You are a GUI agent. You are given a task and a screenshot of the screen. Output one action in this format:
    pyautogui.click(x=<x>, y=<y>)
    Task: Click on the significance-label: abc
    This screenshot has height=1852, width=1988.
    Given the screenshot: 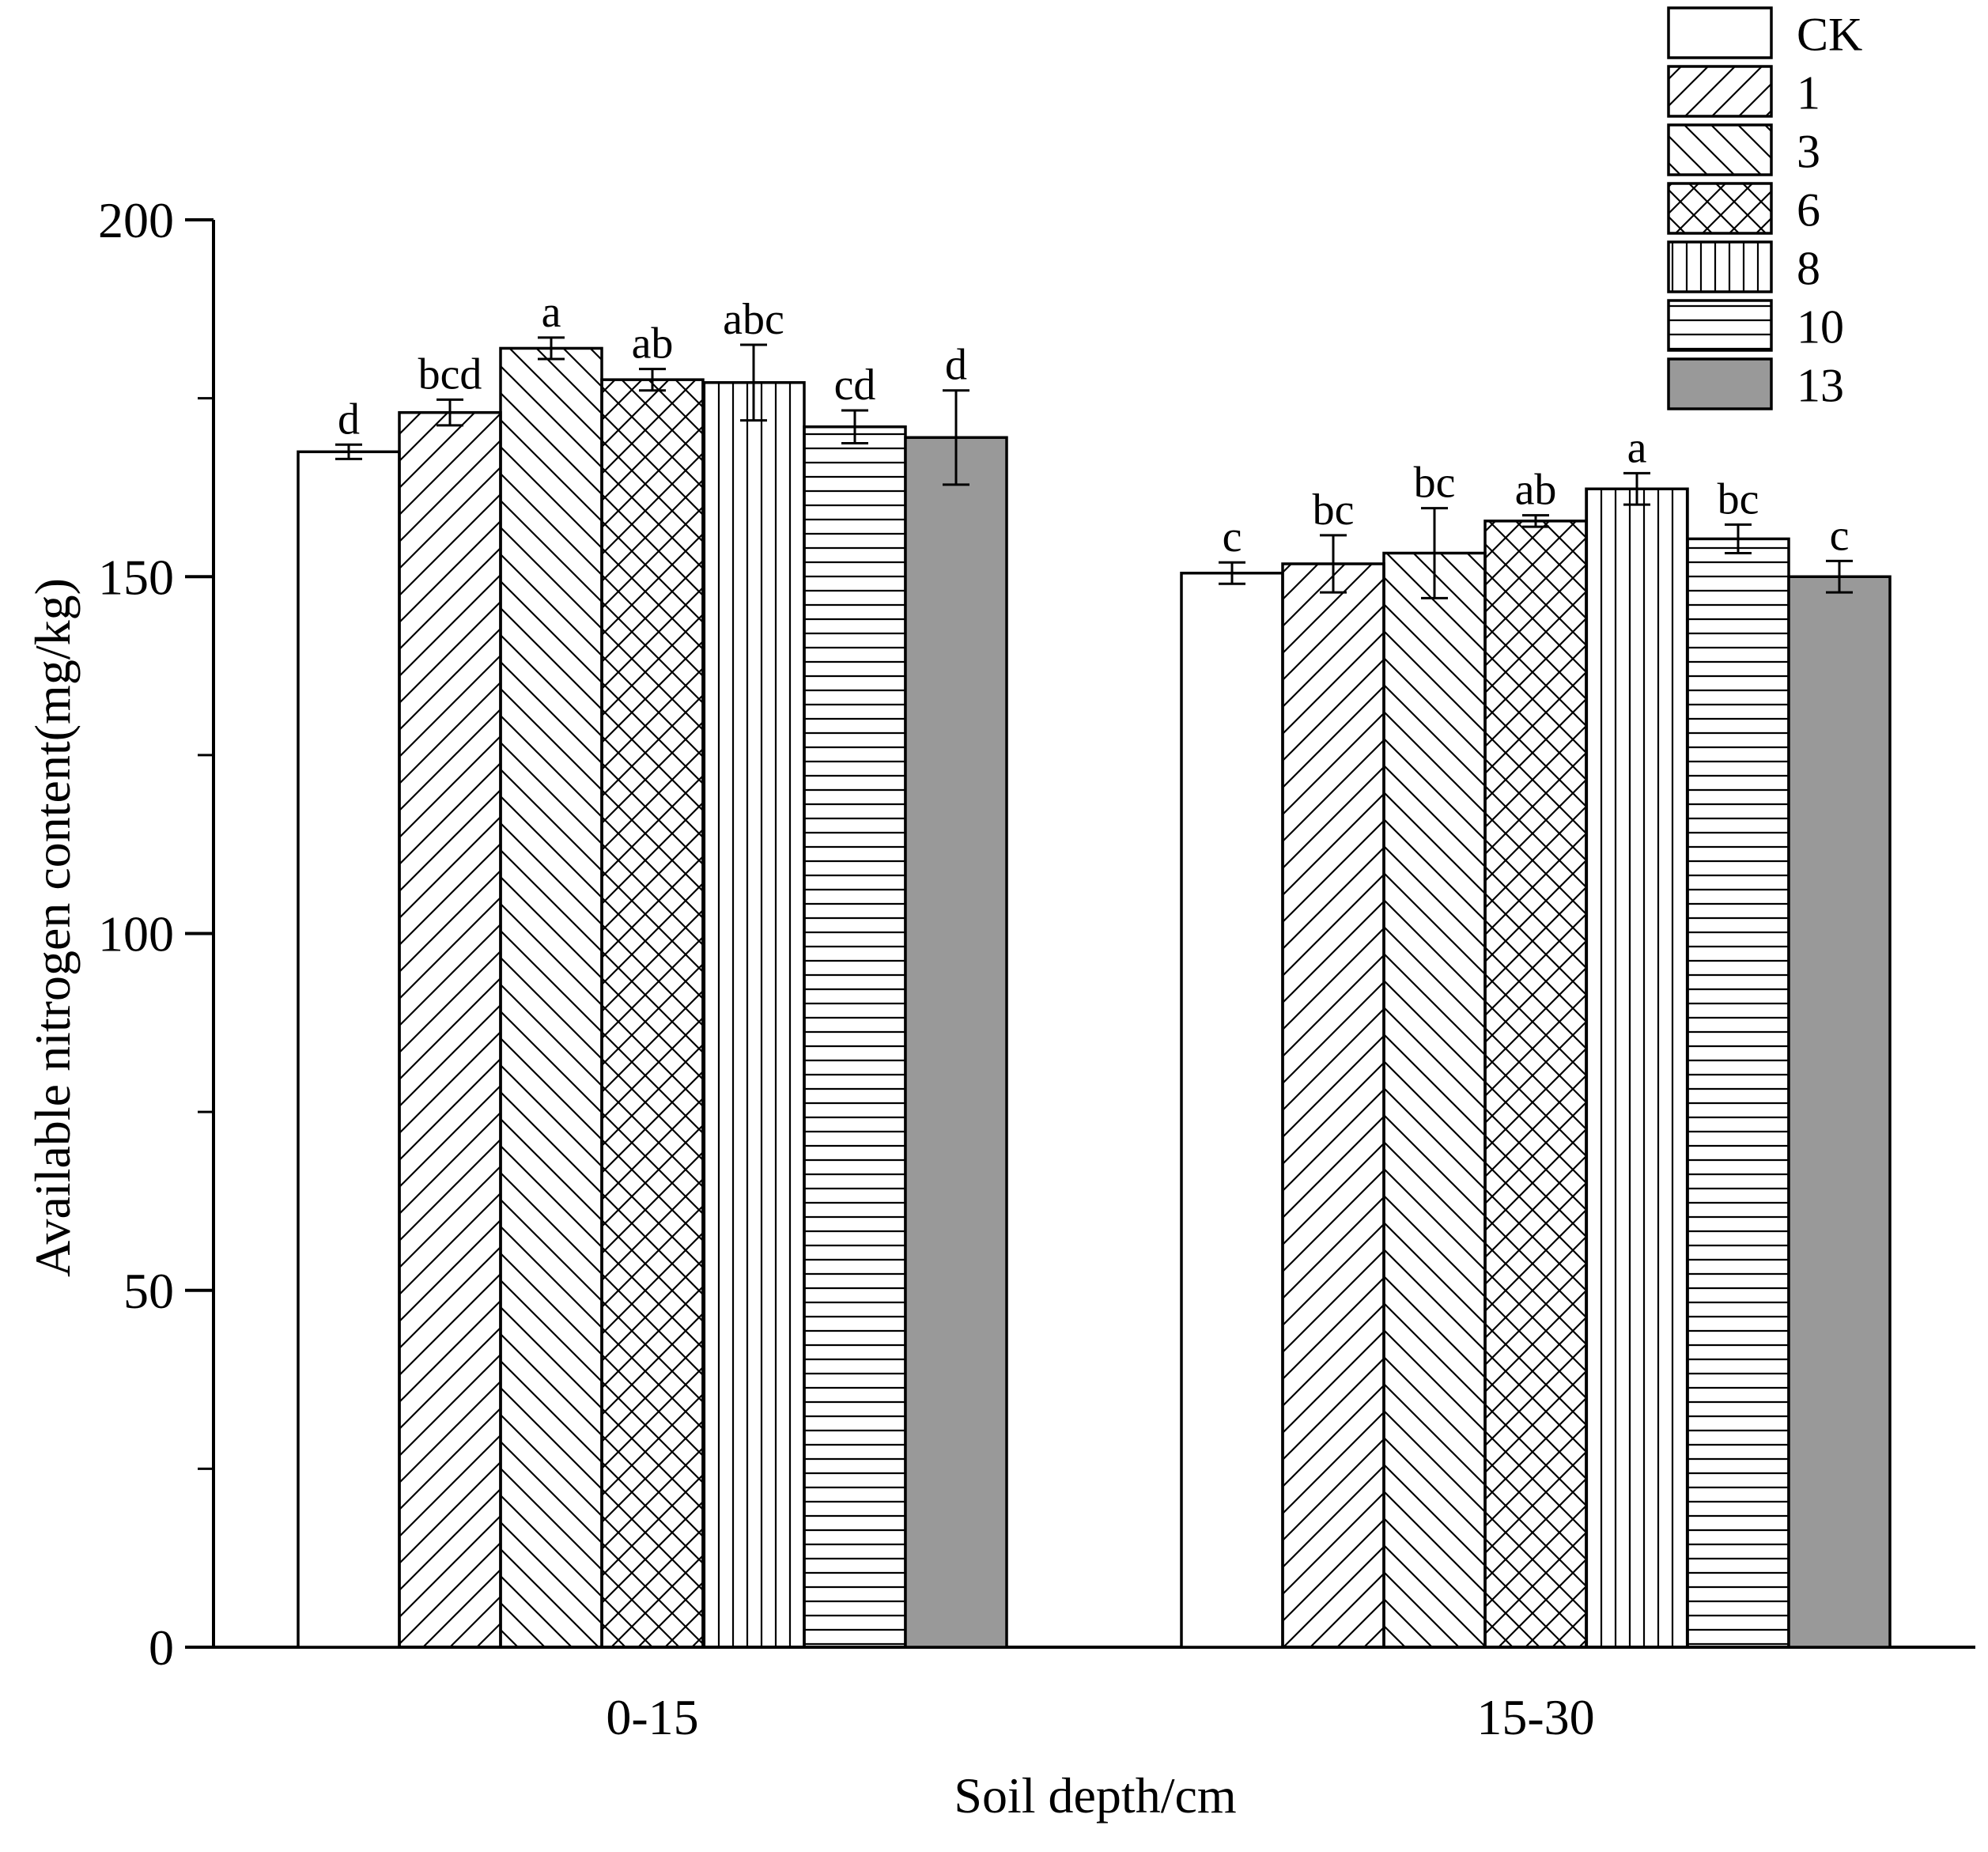 What is the action you would take?
    pyautogui.click(x=753, y=319)
    